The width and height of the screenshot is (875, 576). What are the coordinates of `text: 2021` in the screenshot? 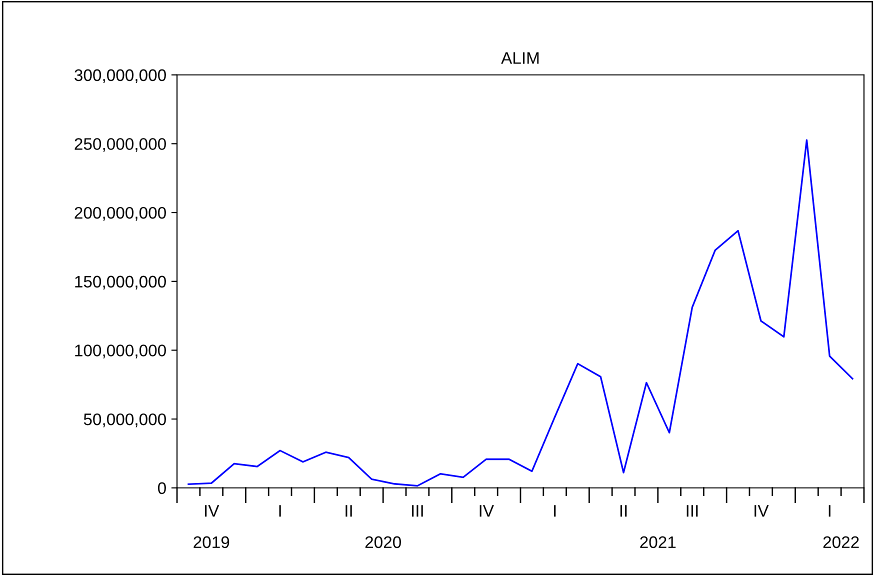 It's located at (658, 542).